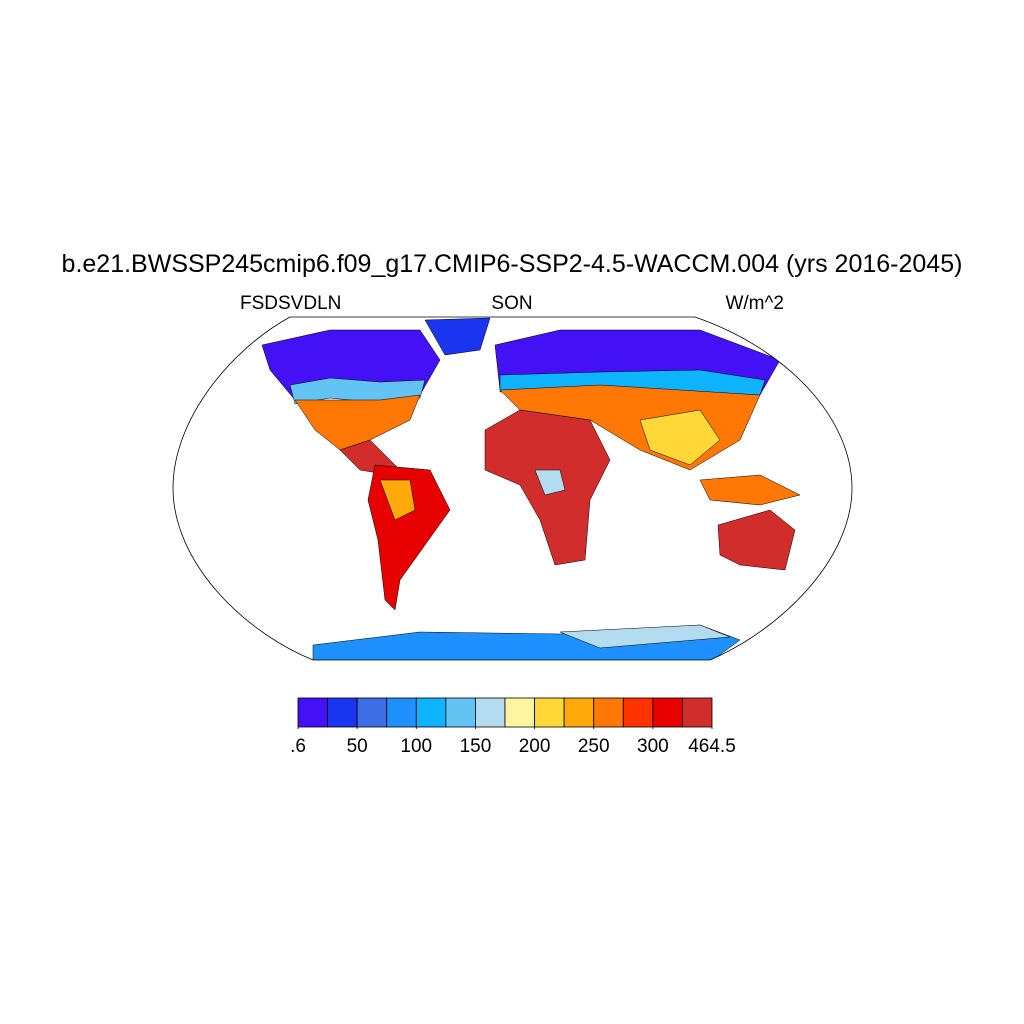 Image resolution: width=1024 pixels, height=1024 pixels. What do you see at coordinates (290, 303) in the screenshot?
I see `left-subtitle: FSDSVDLN` at bounding box center [290, 303].